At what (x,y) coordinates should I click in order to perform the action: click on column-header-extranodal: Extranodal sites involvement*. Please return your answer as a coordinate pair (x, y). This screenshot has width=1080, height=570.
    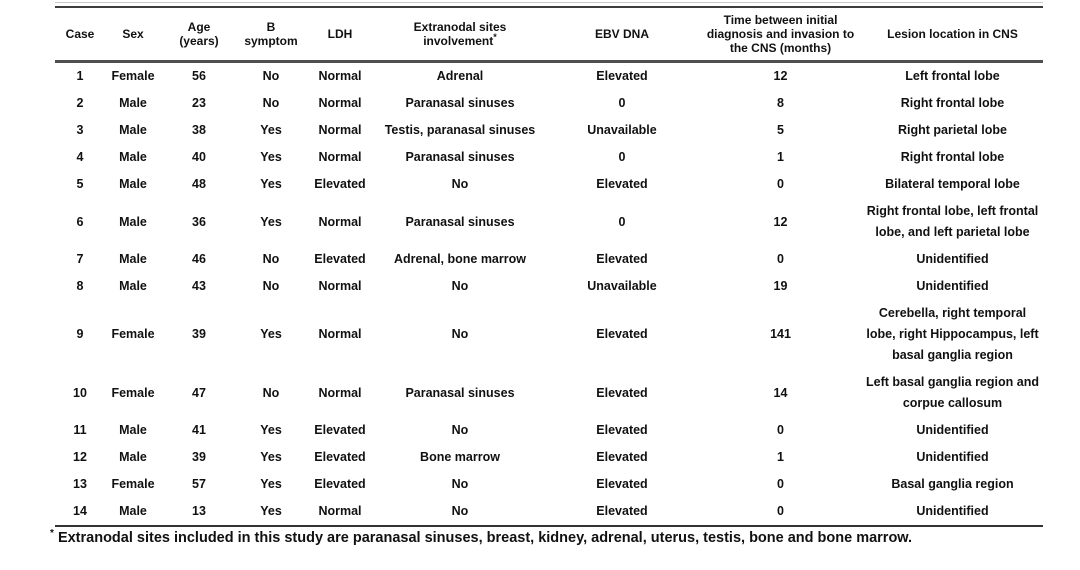
    Looking at the image, I should click on (460, 34).